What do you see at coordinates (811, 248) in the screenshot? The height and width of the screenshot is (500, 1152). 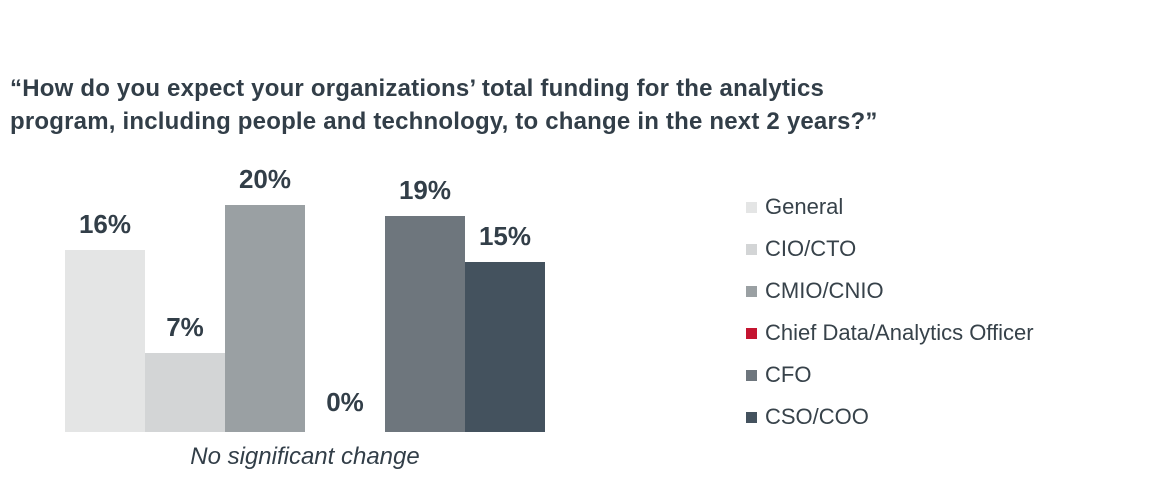 I see `legend-label: CIO/CTO` at bounding box center [811, 248].